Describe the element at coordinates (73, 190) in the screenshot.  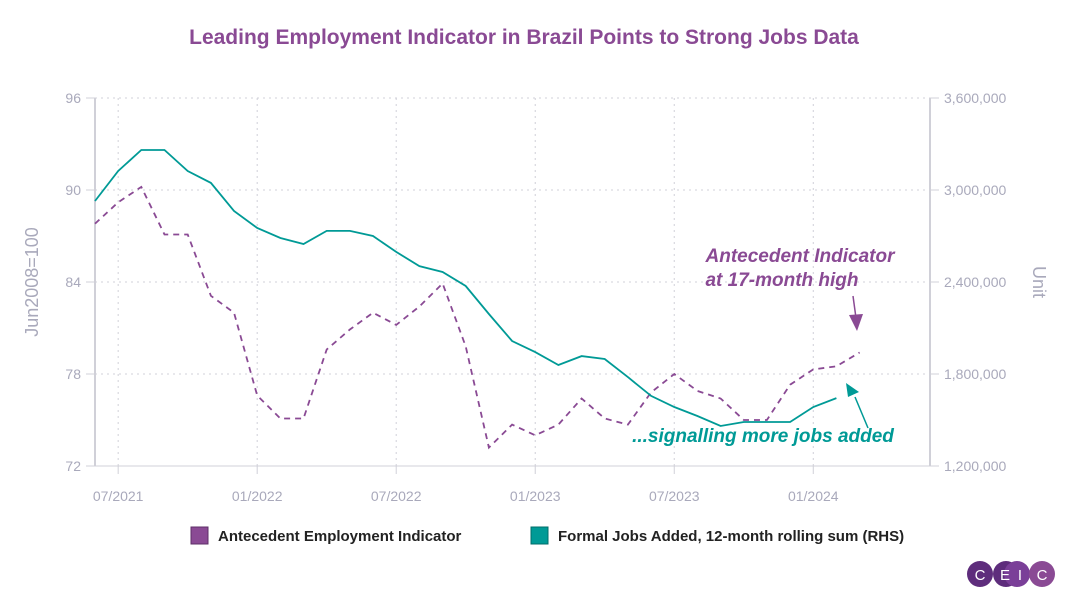
I see `y-tick-label: 90` at that location.